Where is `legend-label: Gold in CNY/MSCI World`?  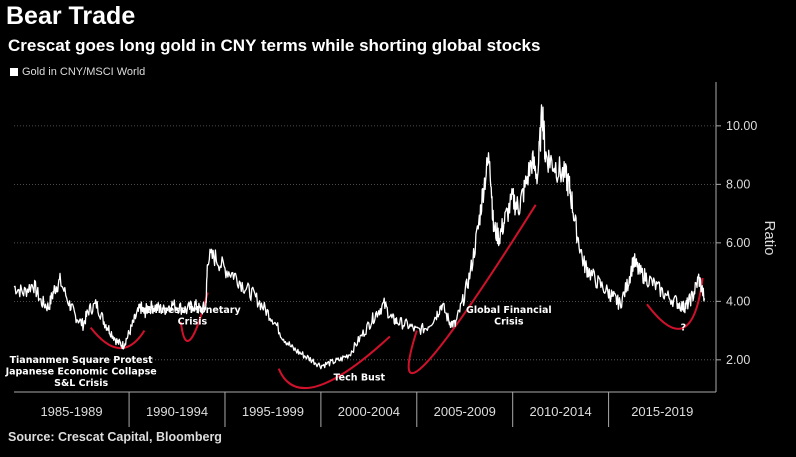 legend-label: Gold in CNY/MSCI World is located at coordinates (84, 72).